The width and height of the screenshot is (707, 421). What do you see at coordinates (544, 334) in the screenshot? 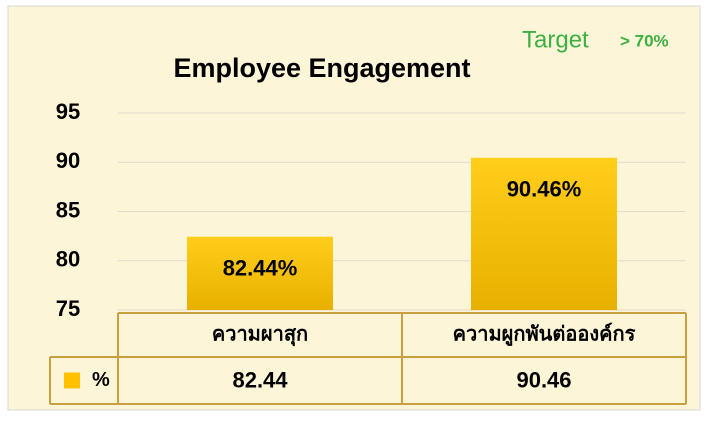
I see `table-category: ความผูกพันต่อองค์กร` at bounding box center [544, 334].